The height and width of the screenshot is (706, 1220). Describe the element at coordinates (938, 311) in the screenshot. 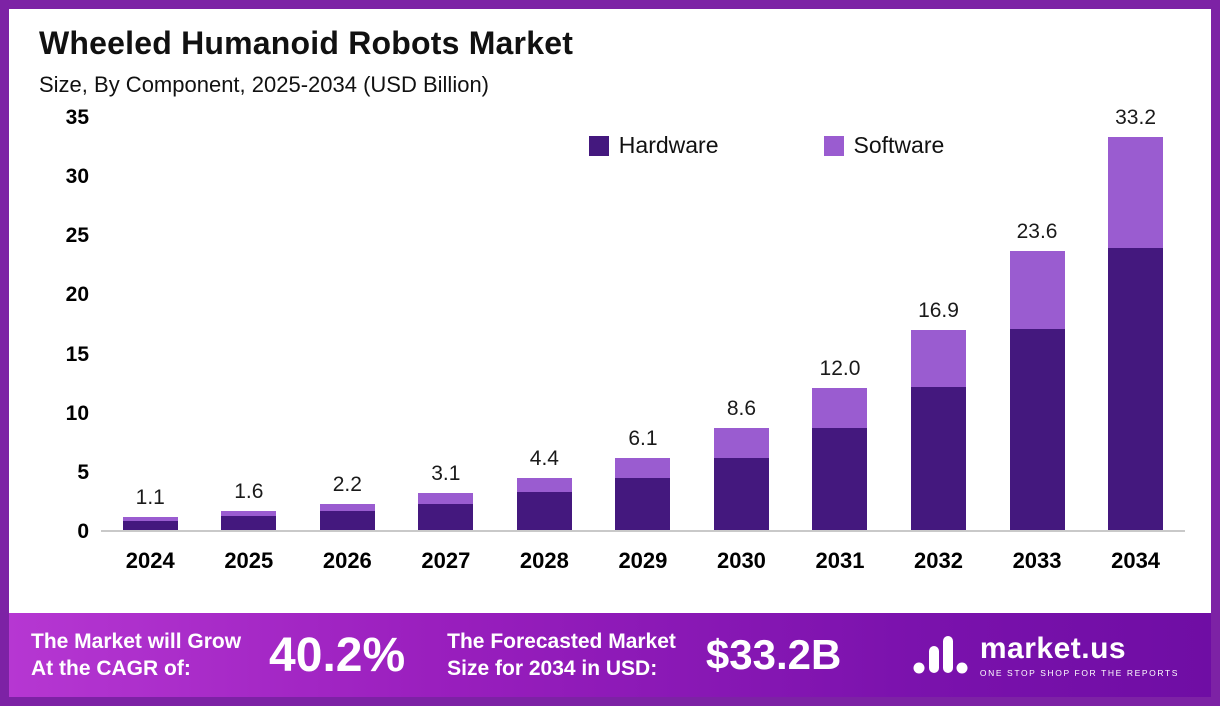

I see `bar-value-label: 16.9` at that location.